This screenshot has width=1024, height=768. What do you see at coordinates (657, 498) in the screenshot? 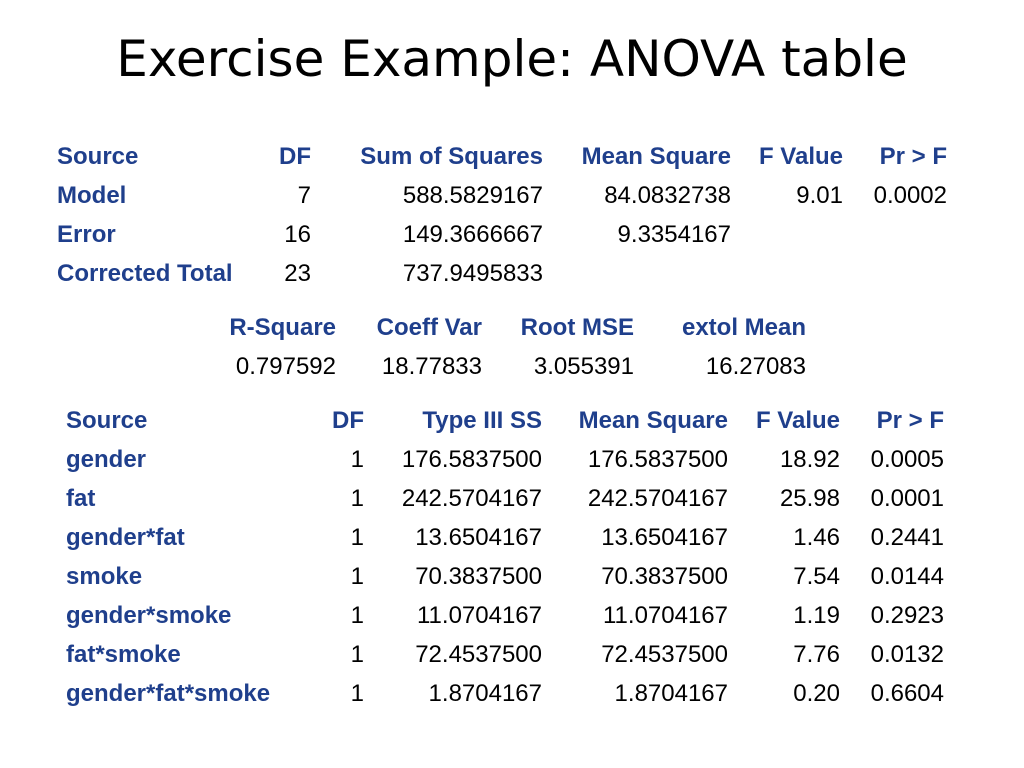
I see `row-ms: 242.5704167` at bounding box center [657, 498].